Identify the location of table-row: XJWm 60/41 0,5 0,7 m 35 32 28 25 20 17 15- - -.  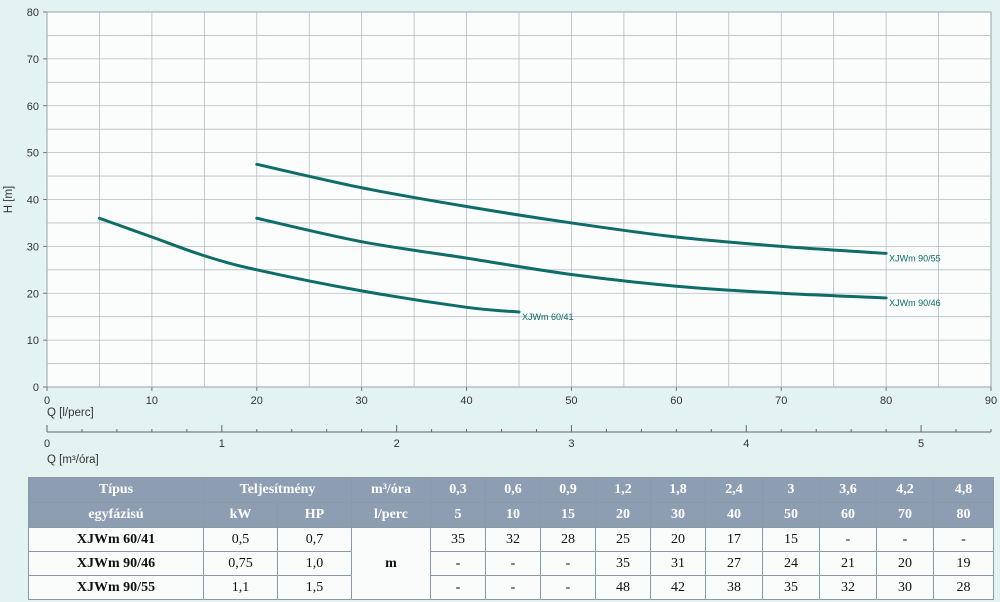
(511, 563).